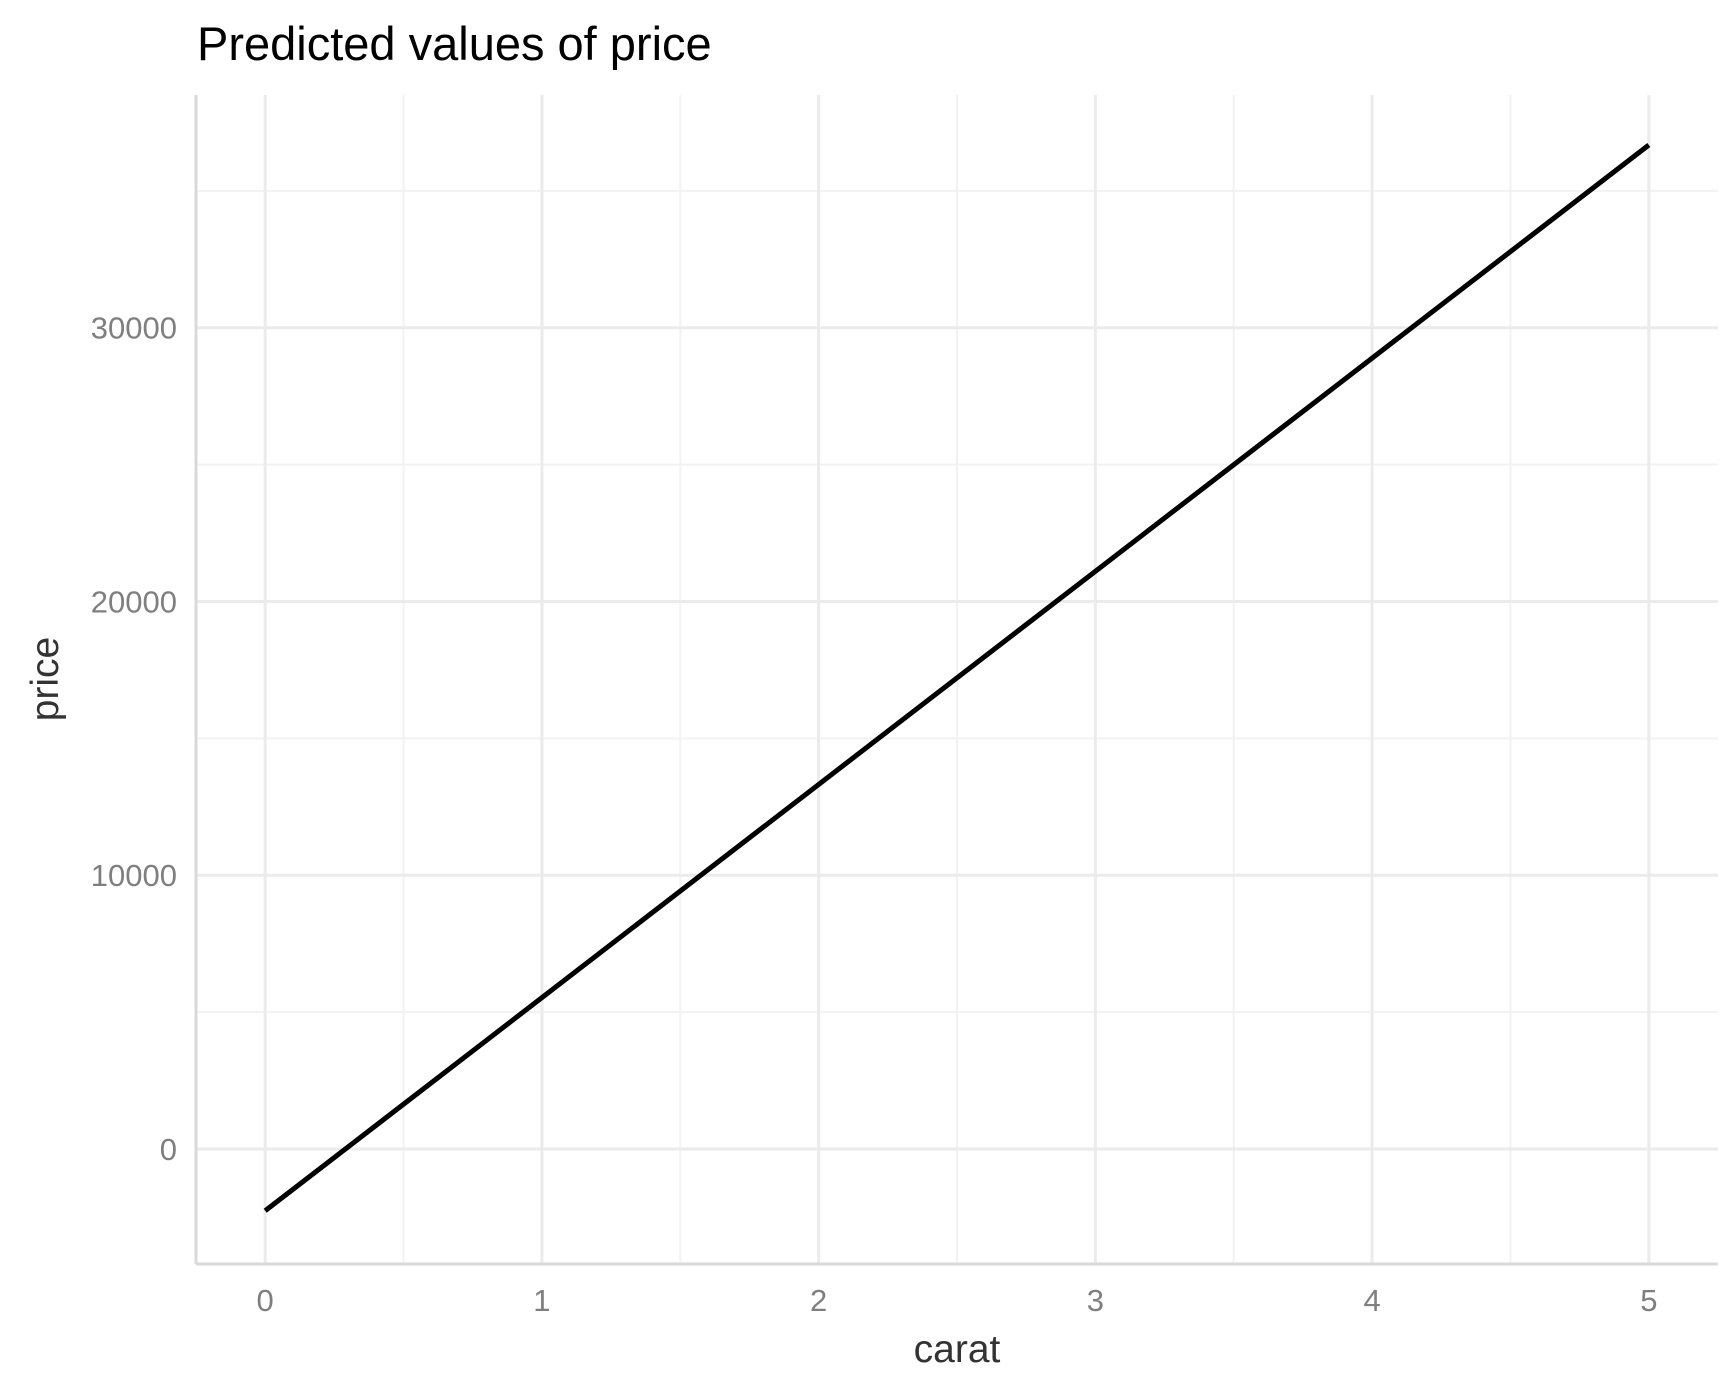 The image size is (1728, 1382). What do you see at coordinates (265, 1300) in the screenshot?
I see `x-tick-label: 0` at bounding box center [265, 1300].